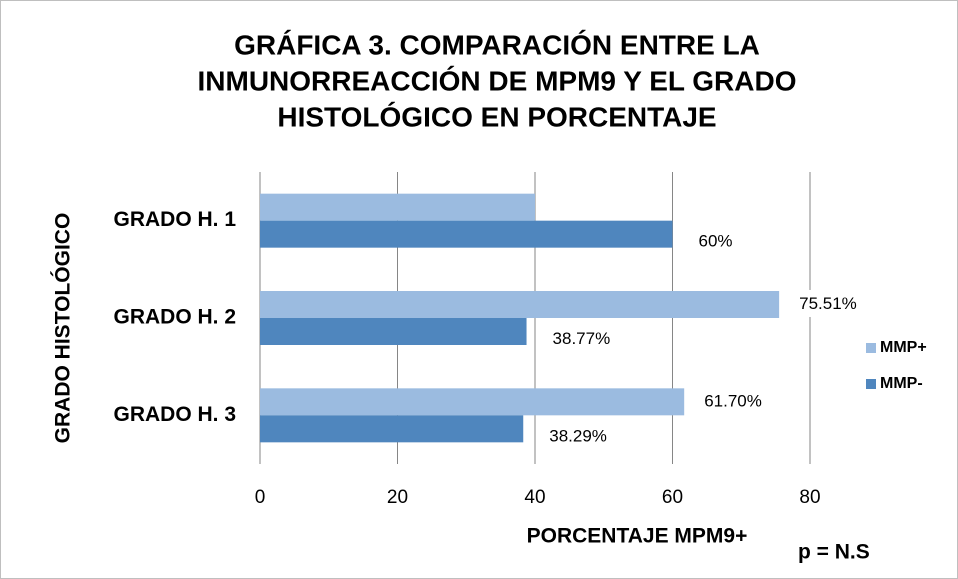 Image resolution: width=958 pixels, height=579 pixels. I want to click on data-label: 38.29%, so click(578, 435).